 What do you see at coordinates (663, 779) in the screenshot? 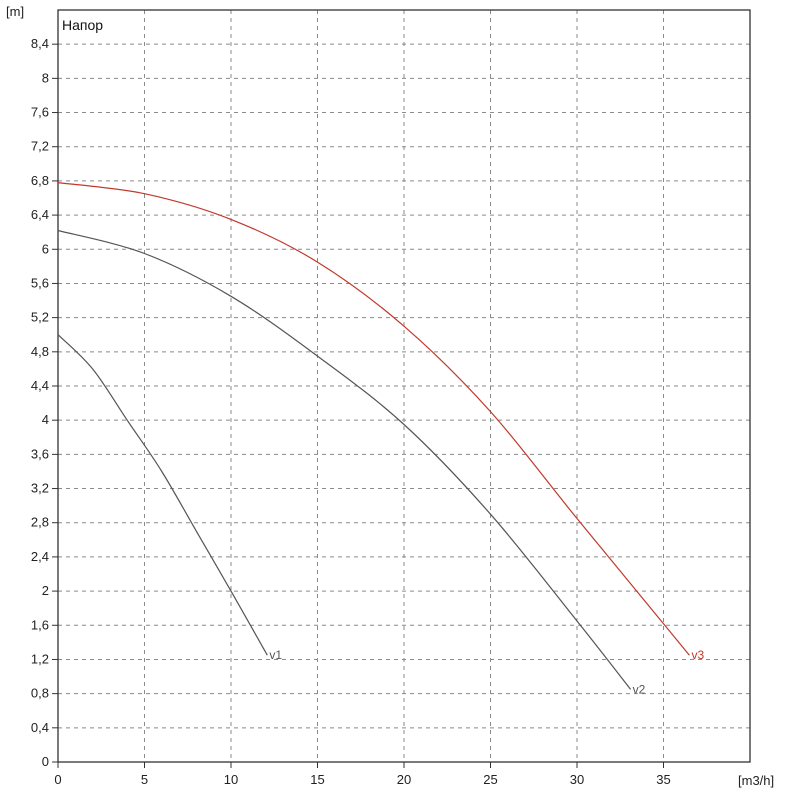
I see `x-tick-label: 35` at bounding box center [663, 779].